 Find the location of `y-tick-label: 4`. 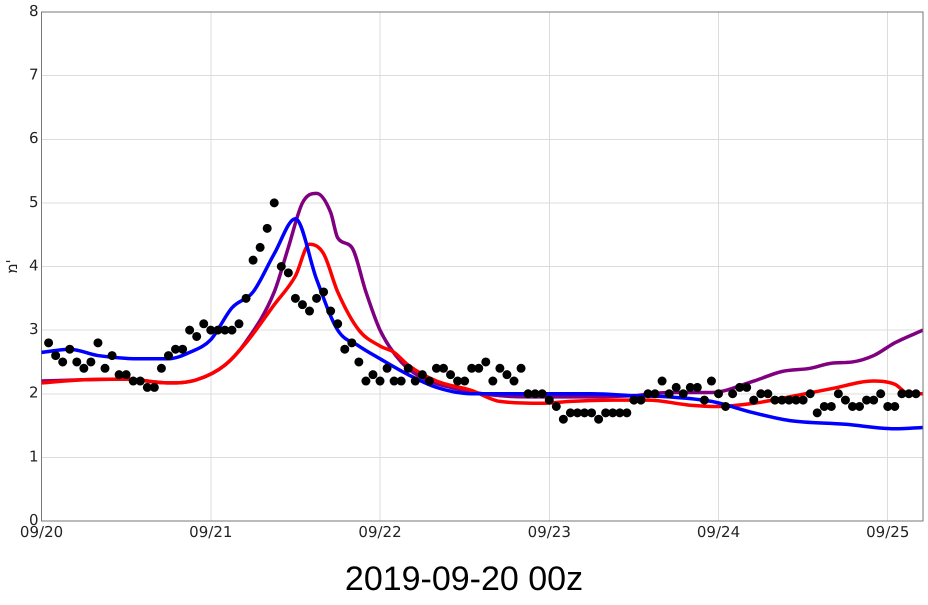

y-tick-label: 4 is located at coordinates (33, 265).